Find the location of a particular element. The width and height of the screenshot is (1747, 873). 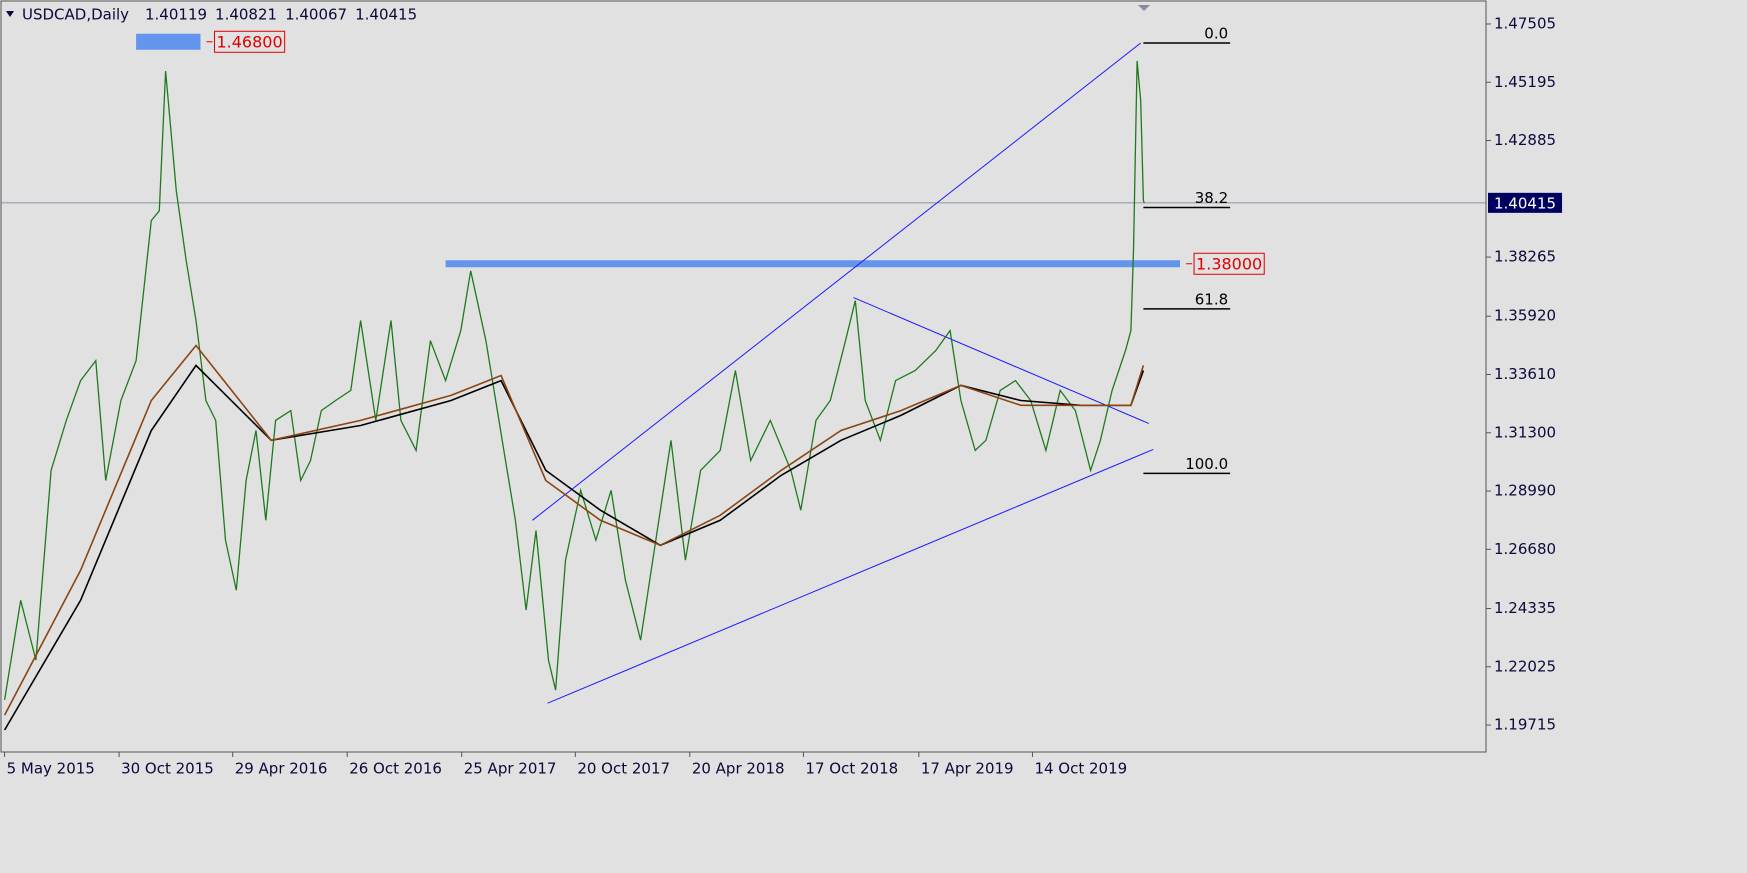

level-label: 1.46800 is located at coordinates (249, 41).